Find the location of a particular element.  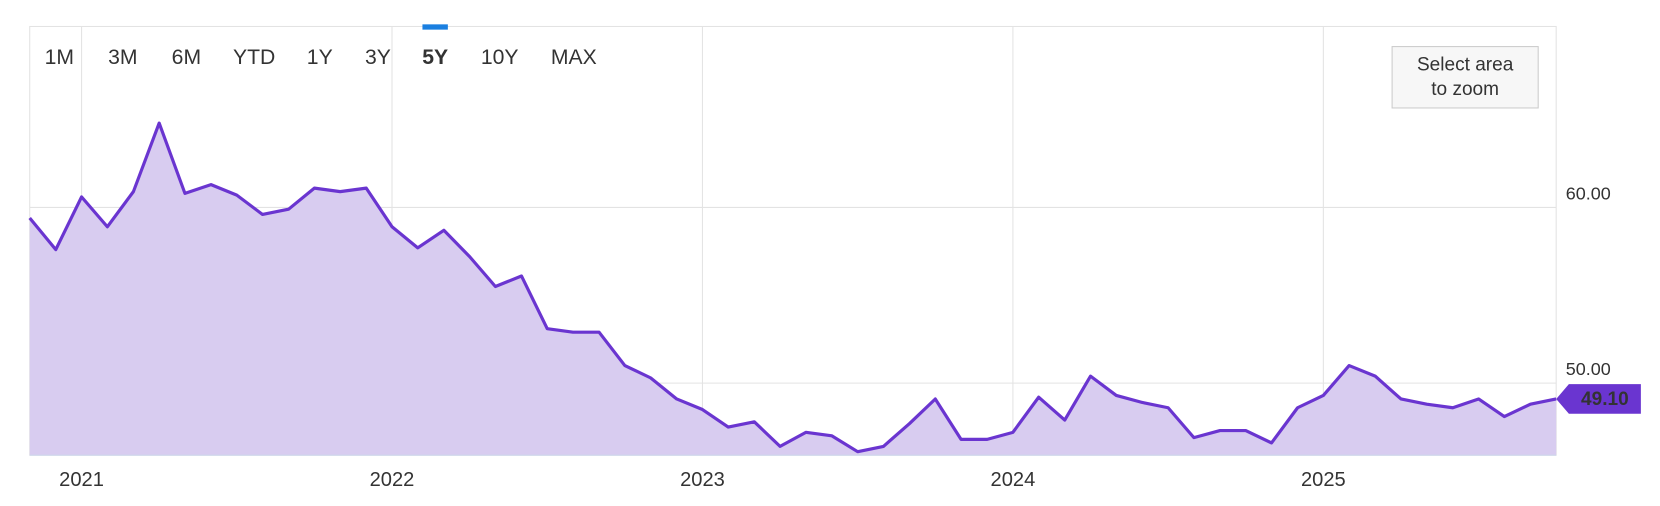

range-button: 10Y is located at coordinates (500, 57).